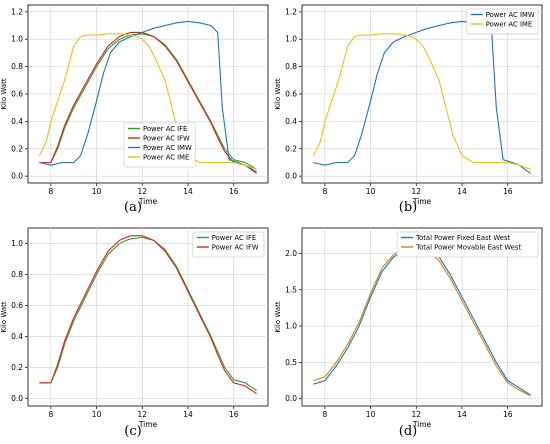  Describe the element at coordinates (291, 289) in the screenshot. I see `y-tick-label: 1.5` at that location.